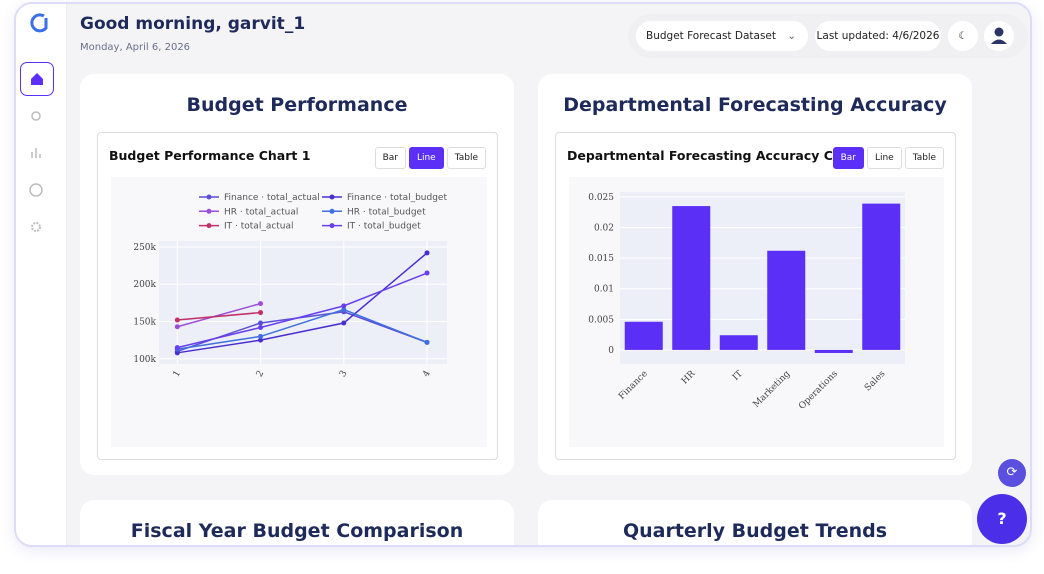  What do you see at coordinates (144, 360) in the screenshot?
I see `y-tick-label: 100k` at bounding box center [144, 360].